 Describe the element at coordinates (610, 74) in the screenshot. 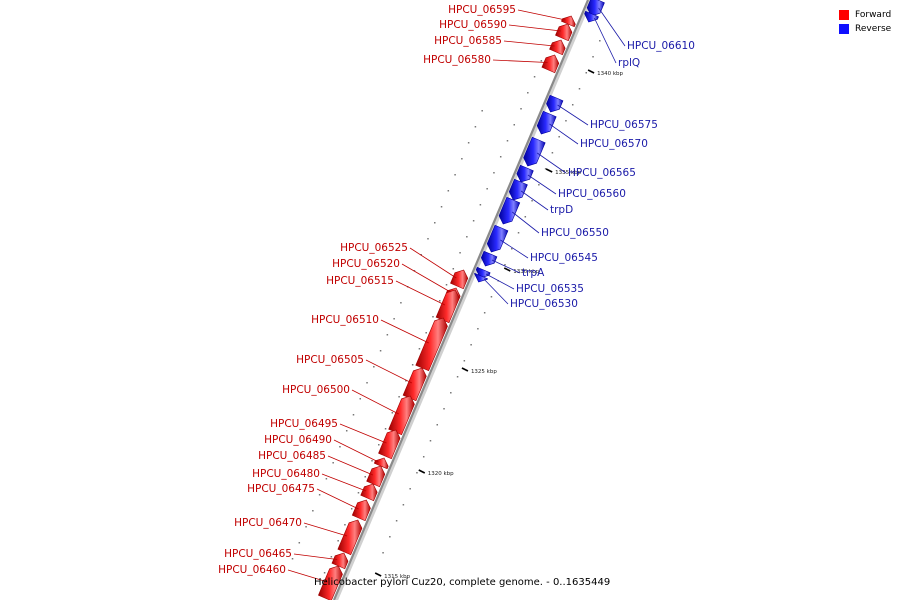

I see `tick-label: 1340 kbp` at that location.